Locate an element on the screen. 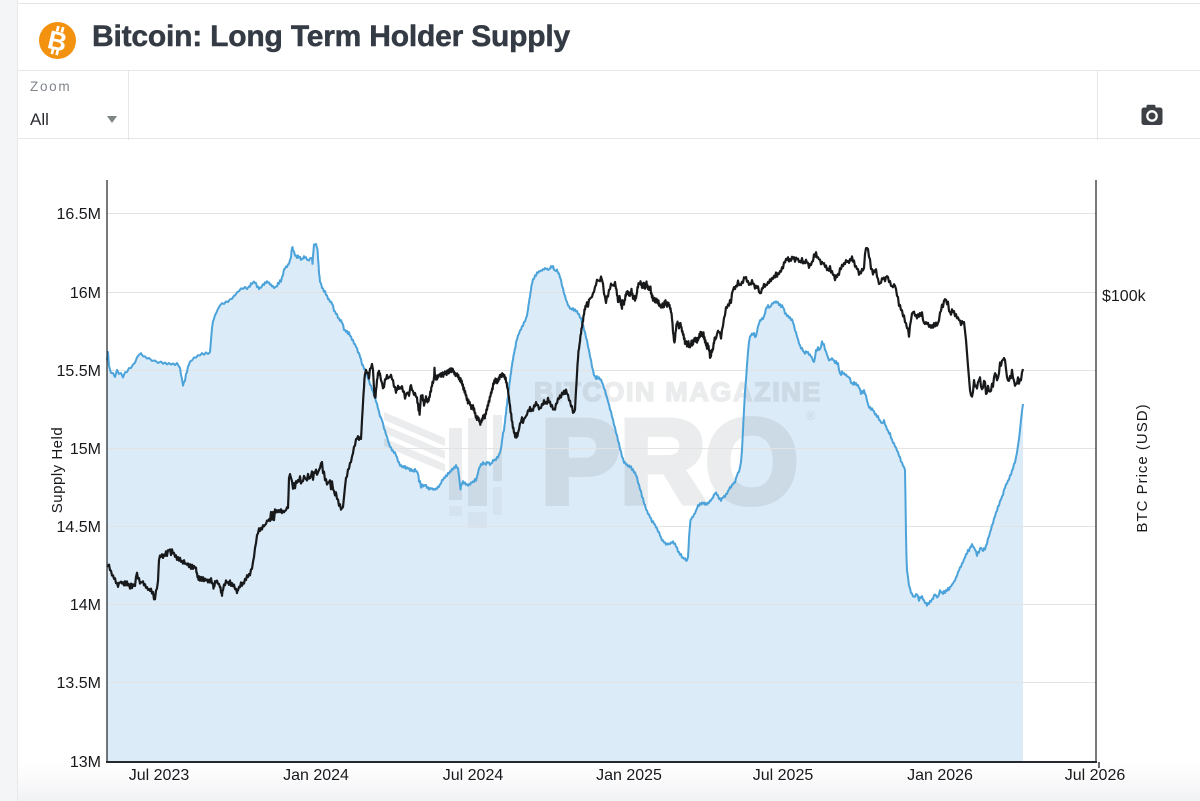 This screenshot has width=1200, height=801. svg-text: BTC Price (USD) is located at coordinates (1142, 467).